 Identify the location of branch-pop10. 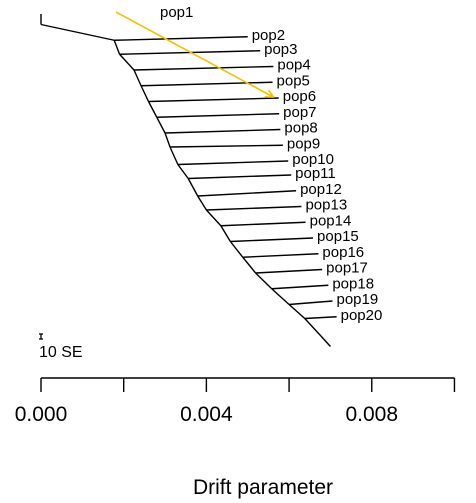
(233, 163).